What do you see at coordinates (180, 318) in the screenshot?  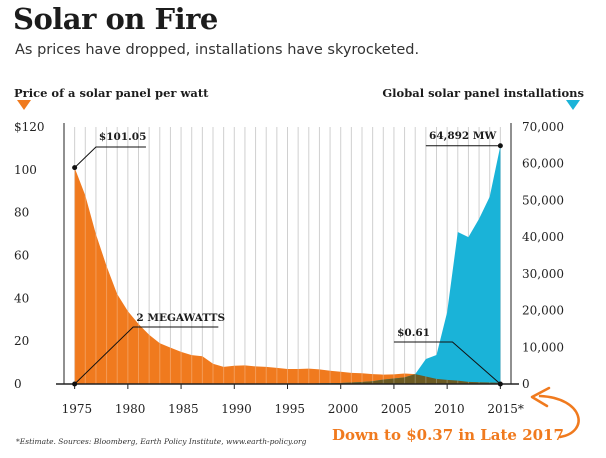 I see `start-installs-label: 2 MEGAWATTS` at bounding box center [180, 318].